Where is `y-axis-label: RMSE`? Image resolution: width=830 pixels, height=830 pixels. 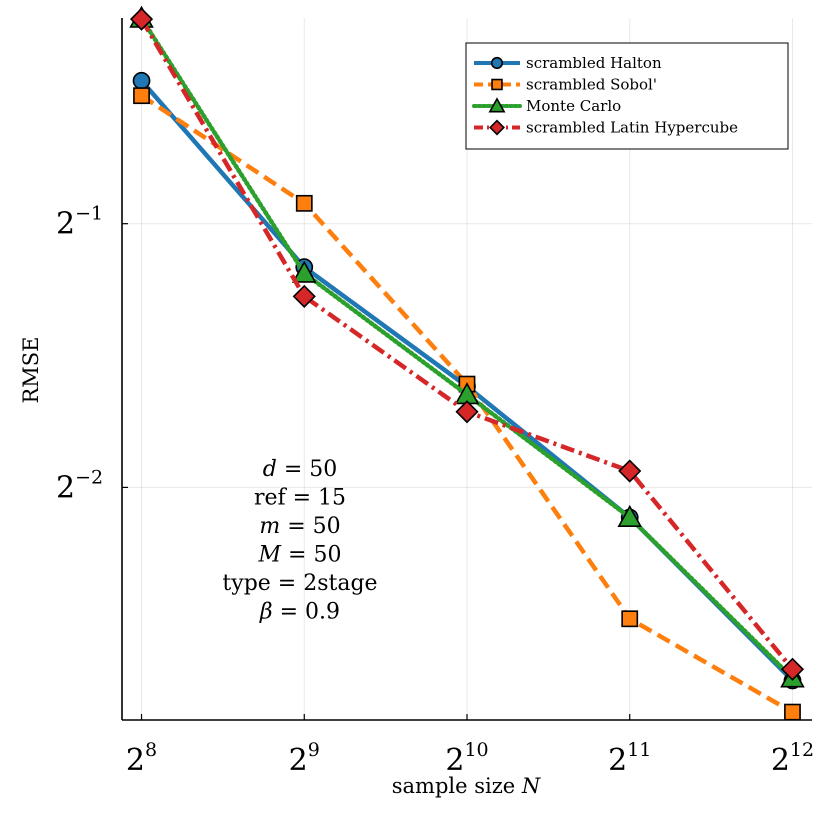
y-axis-label: RMSE is located at coordinates (31, 369).